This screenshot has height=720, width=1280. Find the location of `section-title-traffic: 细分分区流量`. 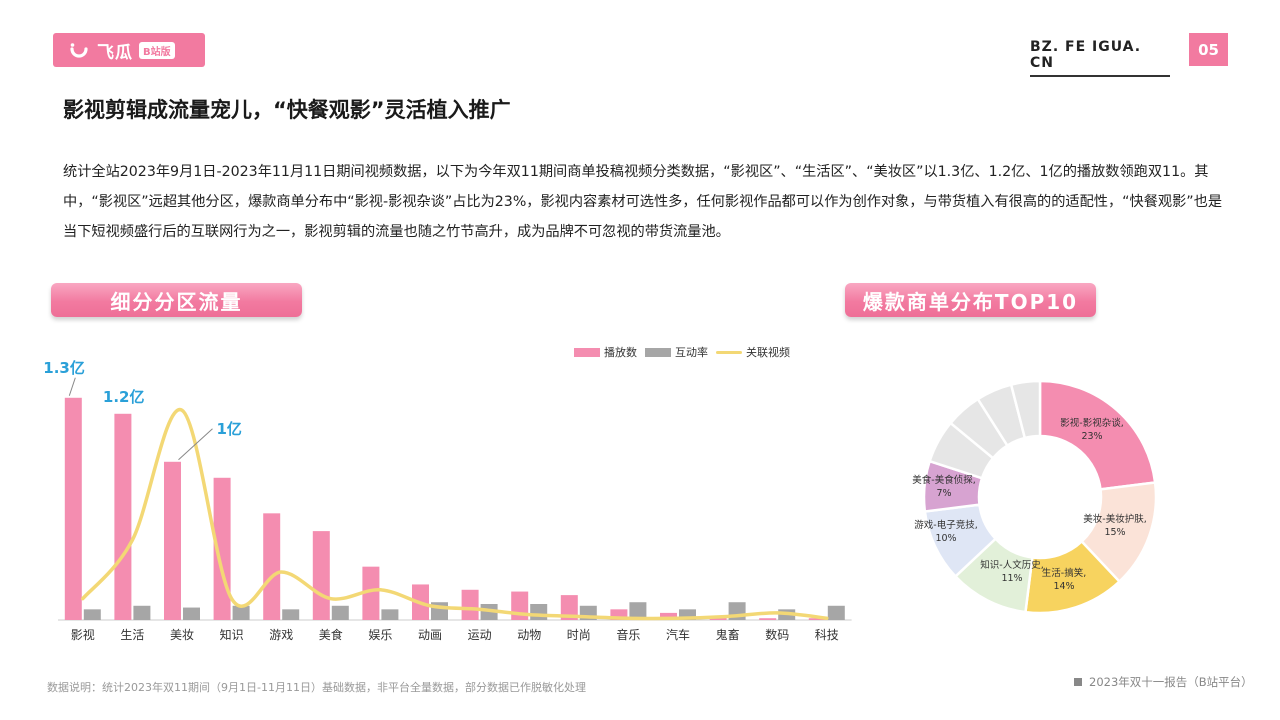

section-title-traffic: 细分分区流量 is located at coordinates (176, 300).